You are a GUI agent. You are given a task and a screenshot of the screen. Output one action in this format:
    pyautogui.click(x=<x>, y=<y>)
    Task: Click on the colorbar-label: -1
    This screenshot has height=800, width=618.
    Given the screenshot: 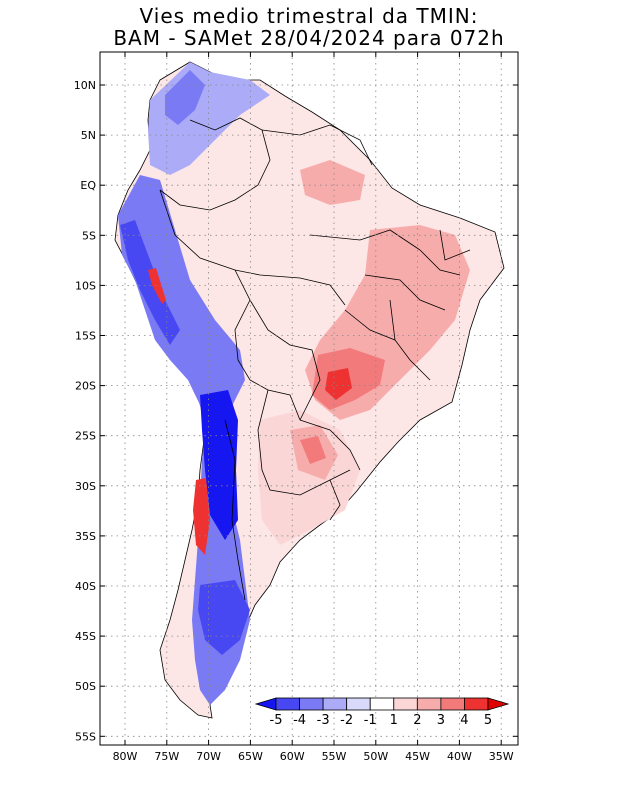 What is the action you would take?
    pyautogui.click(x=370, y=720)
    